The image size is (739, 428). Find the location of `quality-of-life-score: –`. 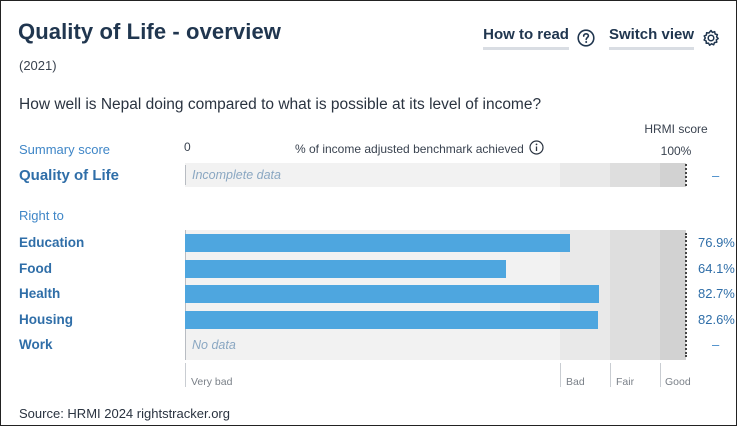

quality-of-life-score: – is located at coordinates (716, 175).